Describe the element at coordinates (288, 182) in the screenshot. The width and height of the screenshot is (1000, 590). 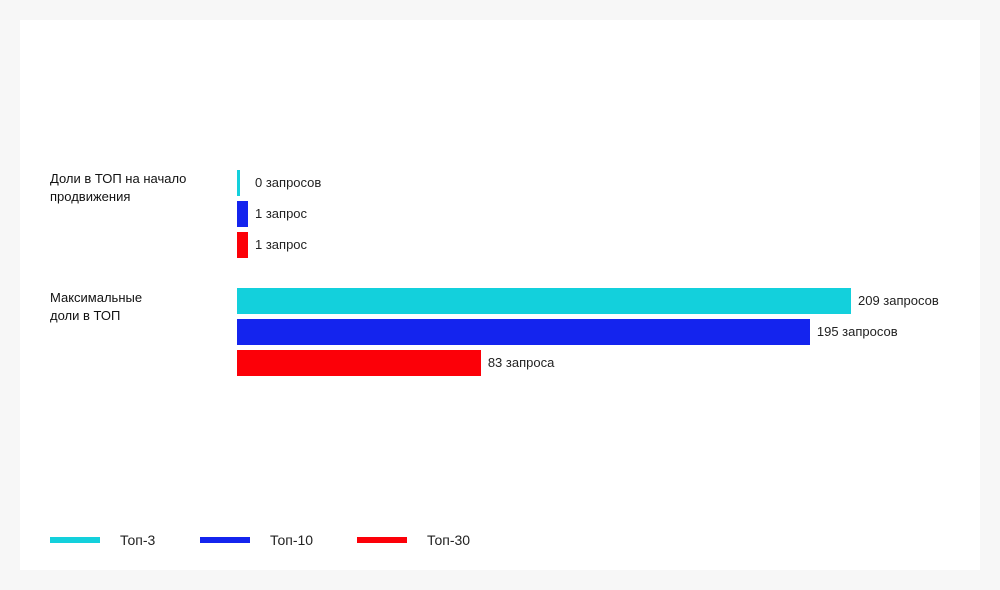
I see `bar-value-label: 0 запросов` at that location.